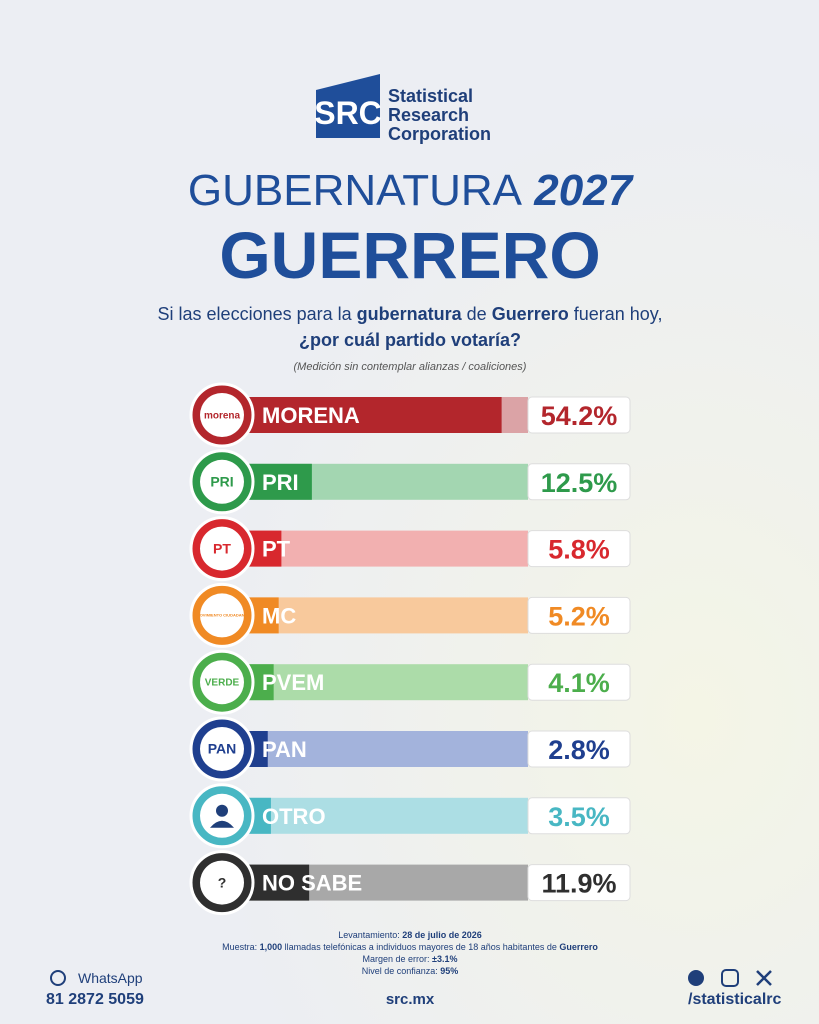 The width and height of the screenshot is (819, 1024). I want to click on value-label: 5.8%, so click(579, 550).